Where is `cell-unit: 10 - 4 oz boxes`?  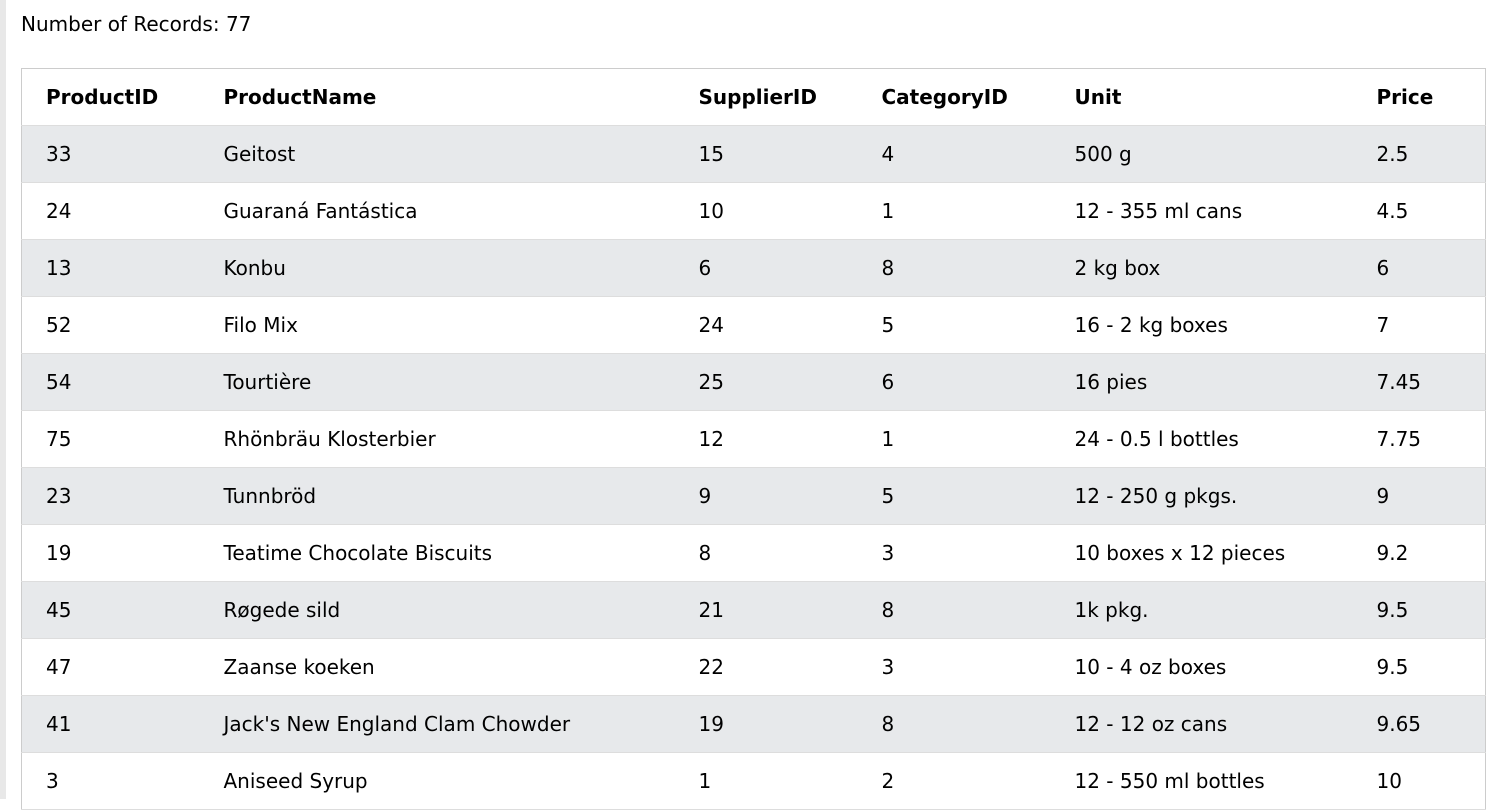
cell-unit: 10 - 4 oz boxes is located at coordinates (1201, 667).